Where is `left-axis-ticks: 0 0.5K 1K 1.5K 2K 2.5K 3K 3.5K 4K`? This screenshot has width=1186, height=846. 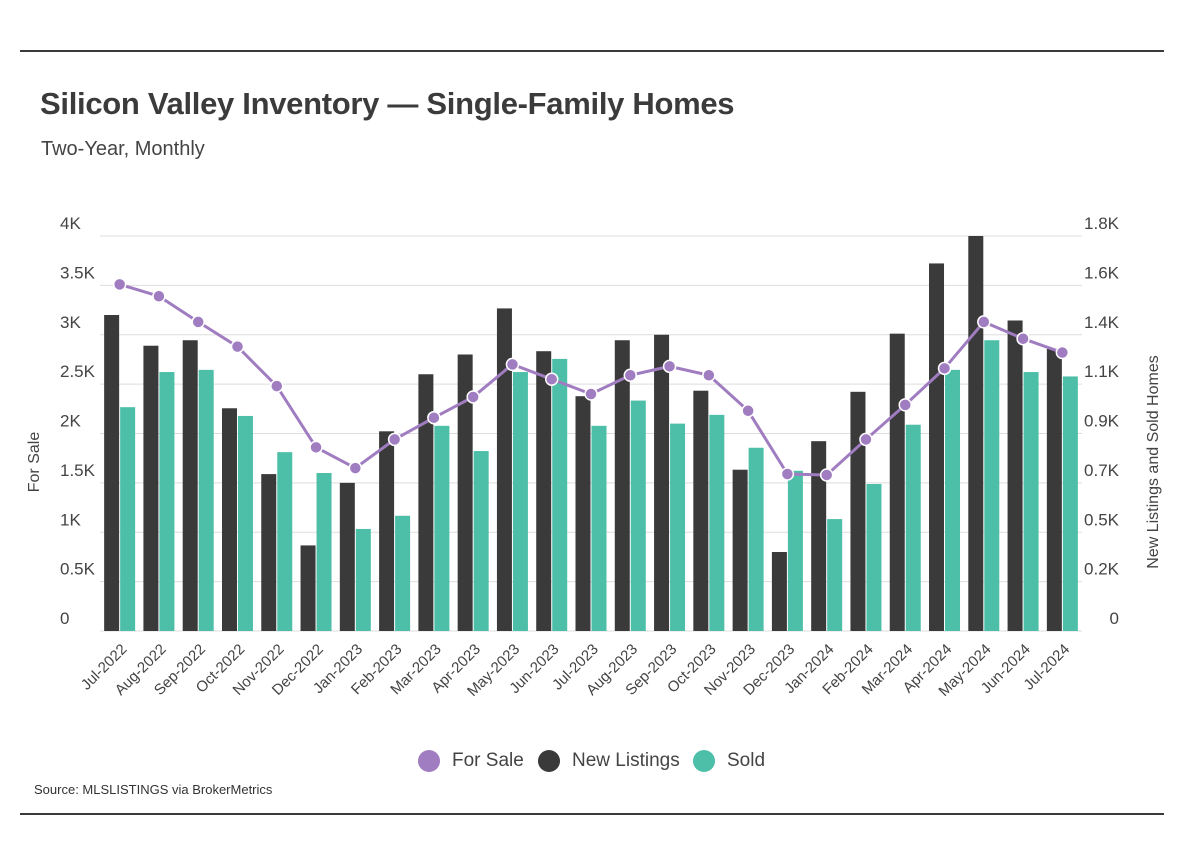 left-axis-ticks: 0 0.5K 1K 1.5K 2K 2.5K 3K 3.5K 4K is located at coordinates (78, 421).